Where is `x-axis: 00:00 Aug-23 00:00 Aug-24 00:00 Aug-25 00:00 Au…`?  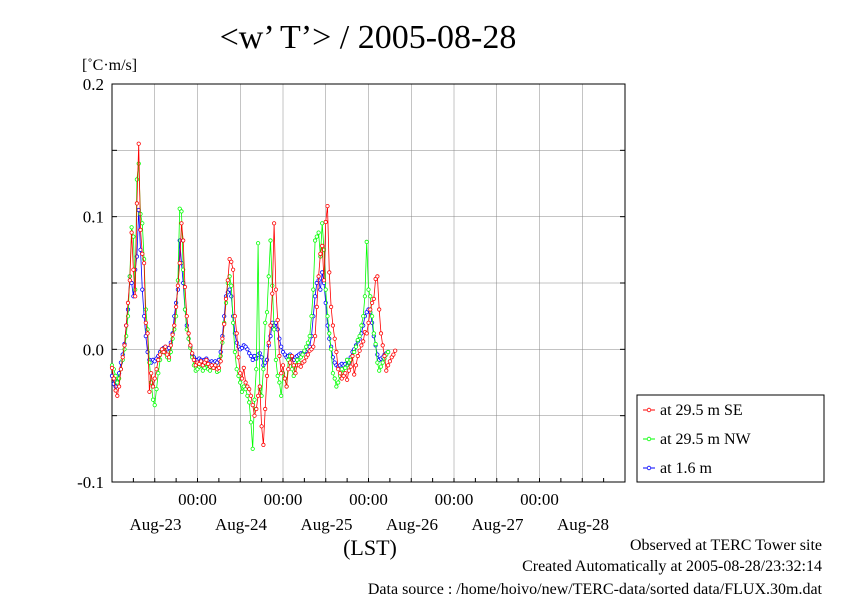
x-axis: 00:00 Aug-23 00:00 Aug-24 00:00 Aug-25 00:00 Au… is located at coordinates (369, 506).